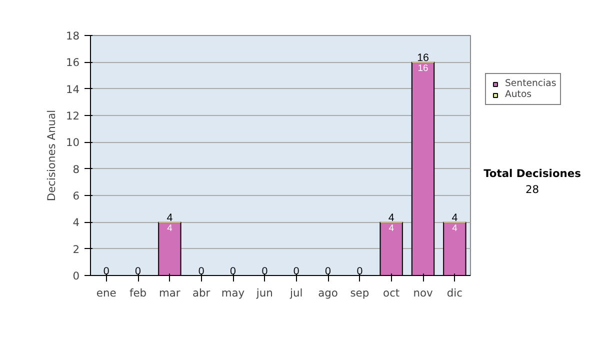  I want to click on y-tick-label: 0, so click(76, 276).